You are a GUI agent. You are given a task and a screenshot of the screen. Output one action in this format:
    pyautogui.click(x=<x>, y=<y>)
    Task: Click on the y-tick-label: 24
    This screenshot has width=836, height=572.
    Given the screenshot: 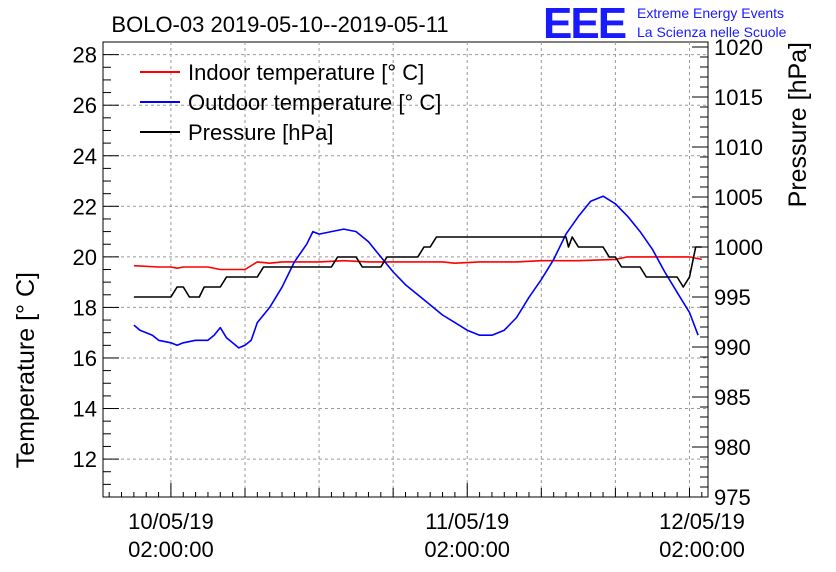 What is the action you would take?
    pyautogui.click(x=85, y=156)
    